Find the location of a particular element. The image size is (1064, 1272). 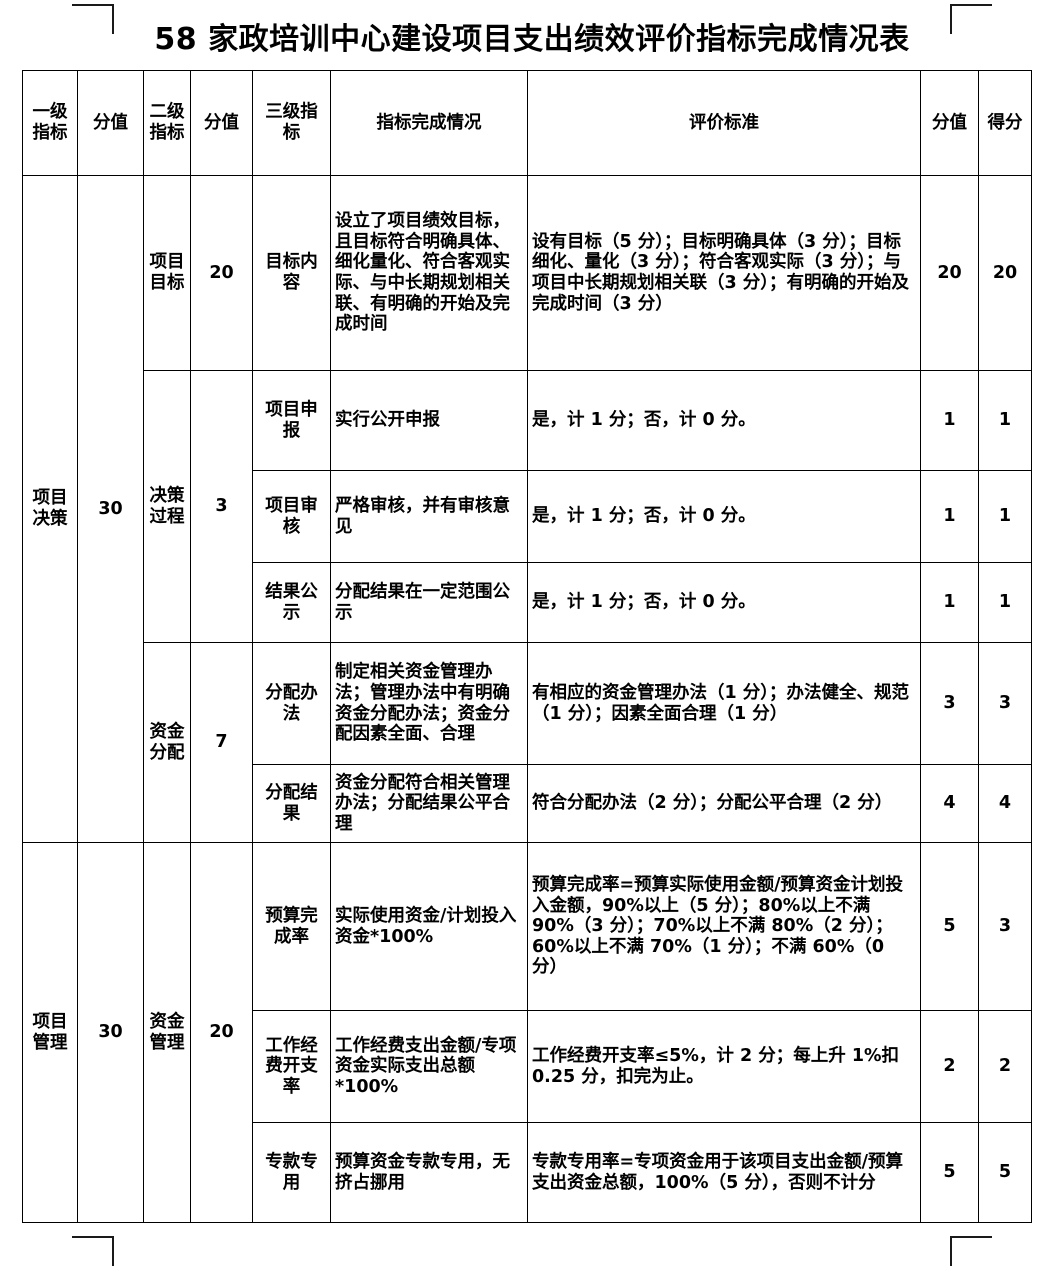

cell-evaluation-criteria: 符合分配办法（2 分）；分配公平合理（2 分） is located at coordinates (724, 803).